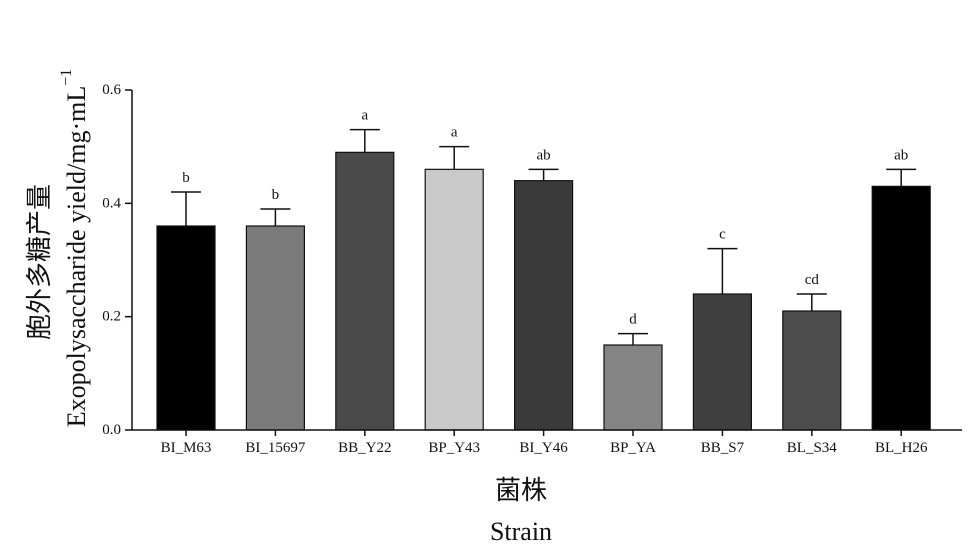  I want to click on x-tick-label-BI_Y46: BI_Y46, so click(543, 448).